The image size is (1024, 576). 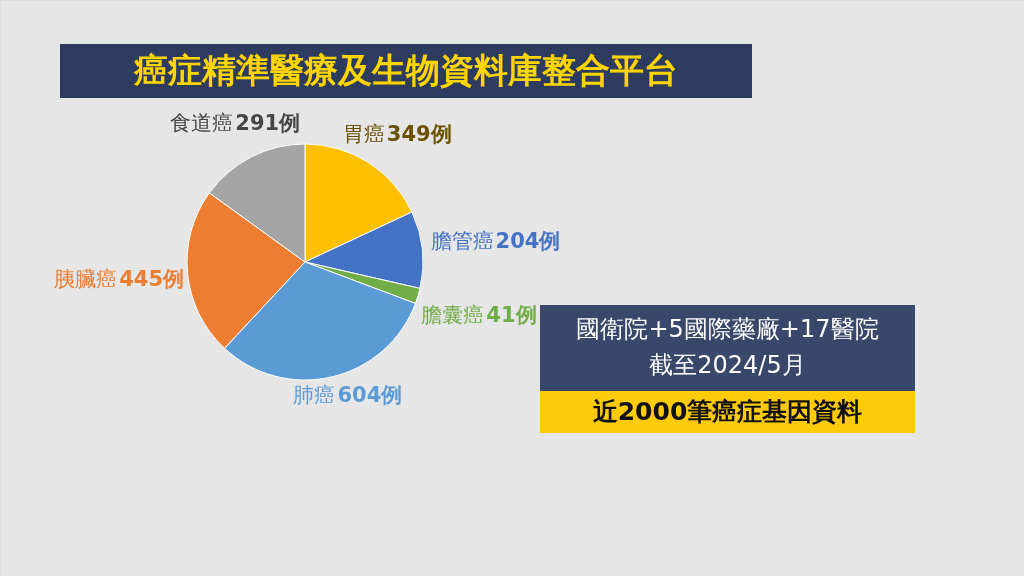 What do you see at coordinates (405, 70) in the screenshot?
I see `chart-title: 癌症精準醫療及生物資料庫整合平台` at bounding box center [405, 70].